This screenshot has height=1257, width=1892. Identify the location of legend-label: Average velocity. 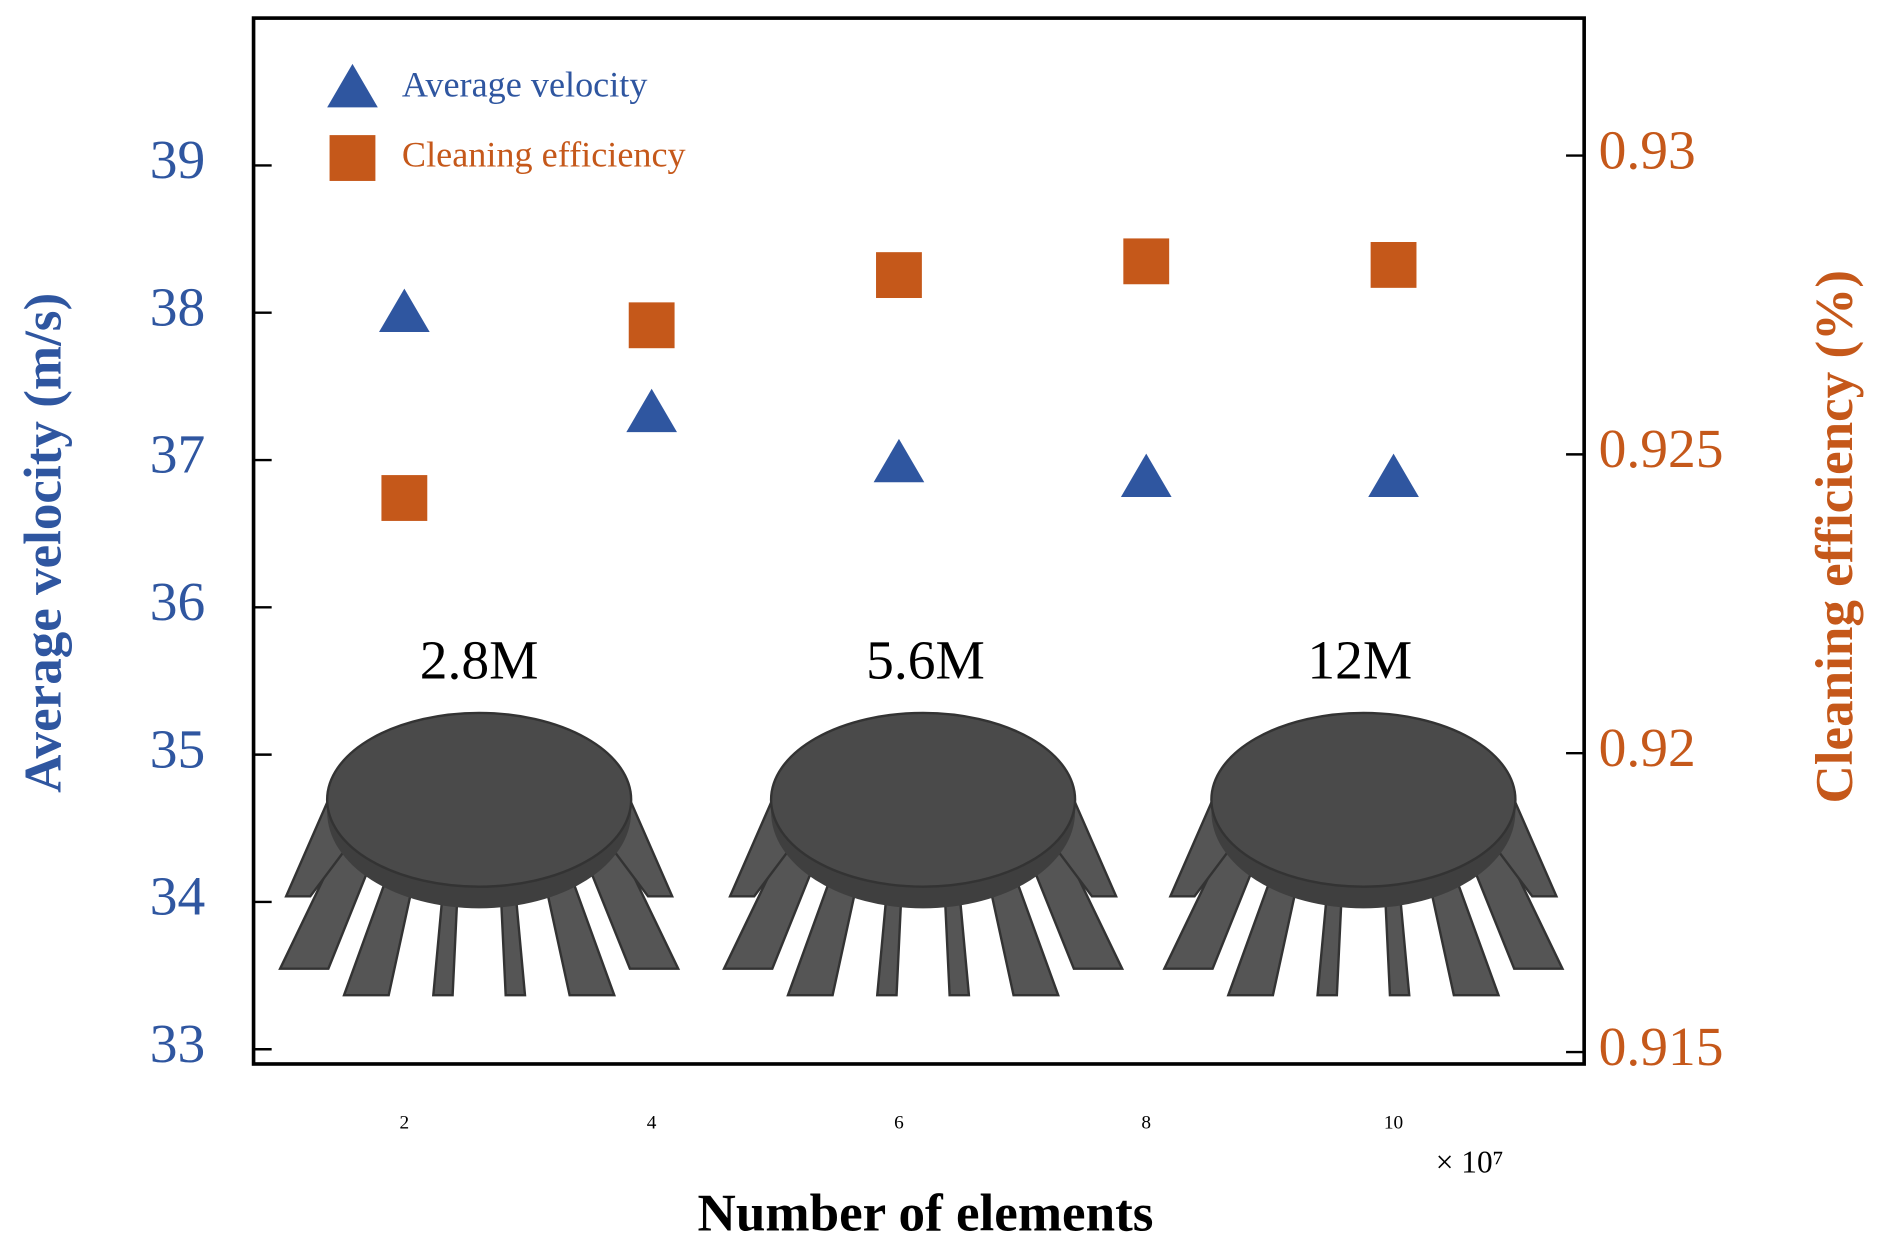
(524, 84).